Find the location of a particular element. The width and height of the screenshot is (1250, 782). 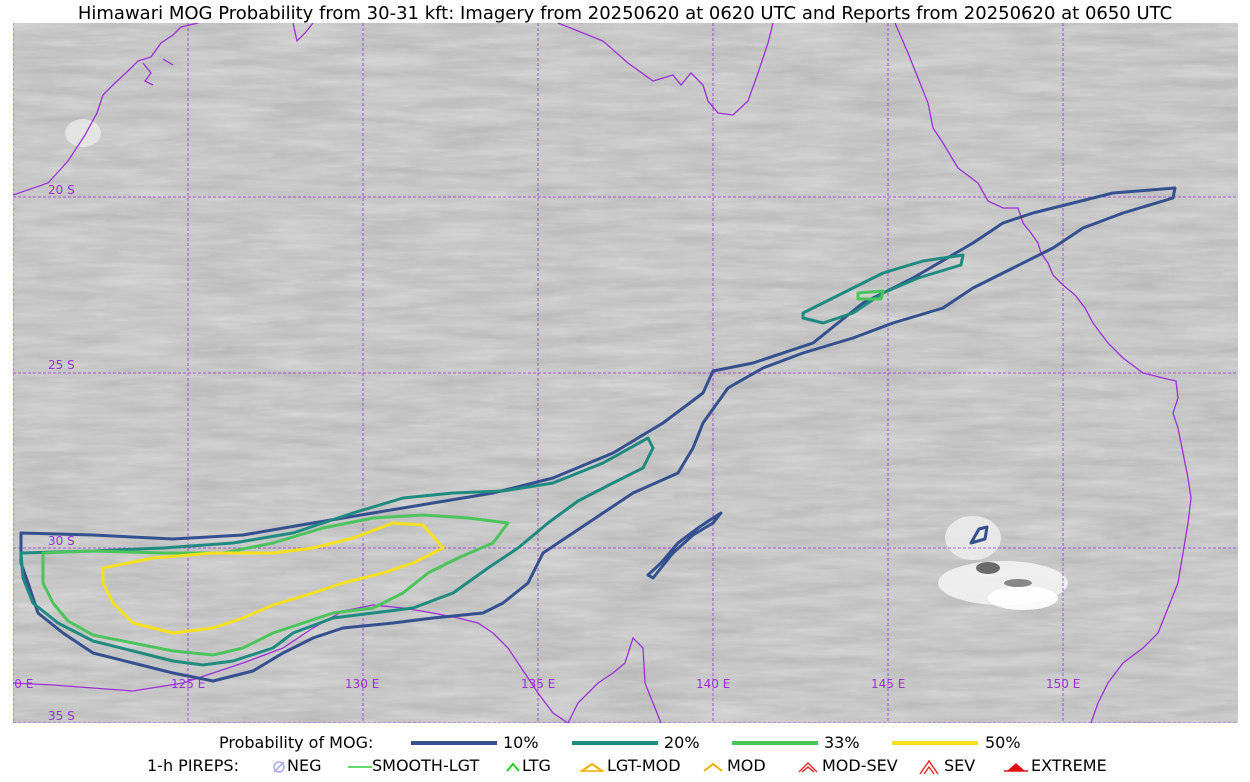

sev-icon is located at coordinates (929, 767).